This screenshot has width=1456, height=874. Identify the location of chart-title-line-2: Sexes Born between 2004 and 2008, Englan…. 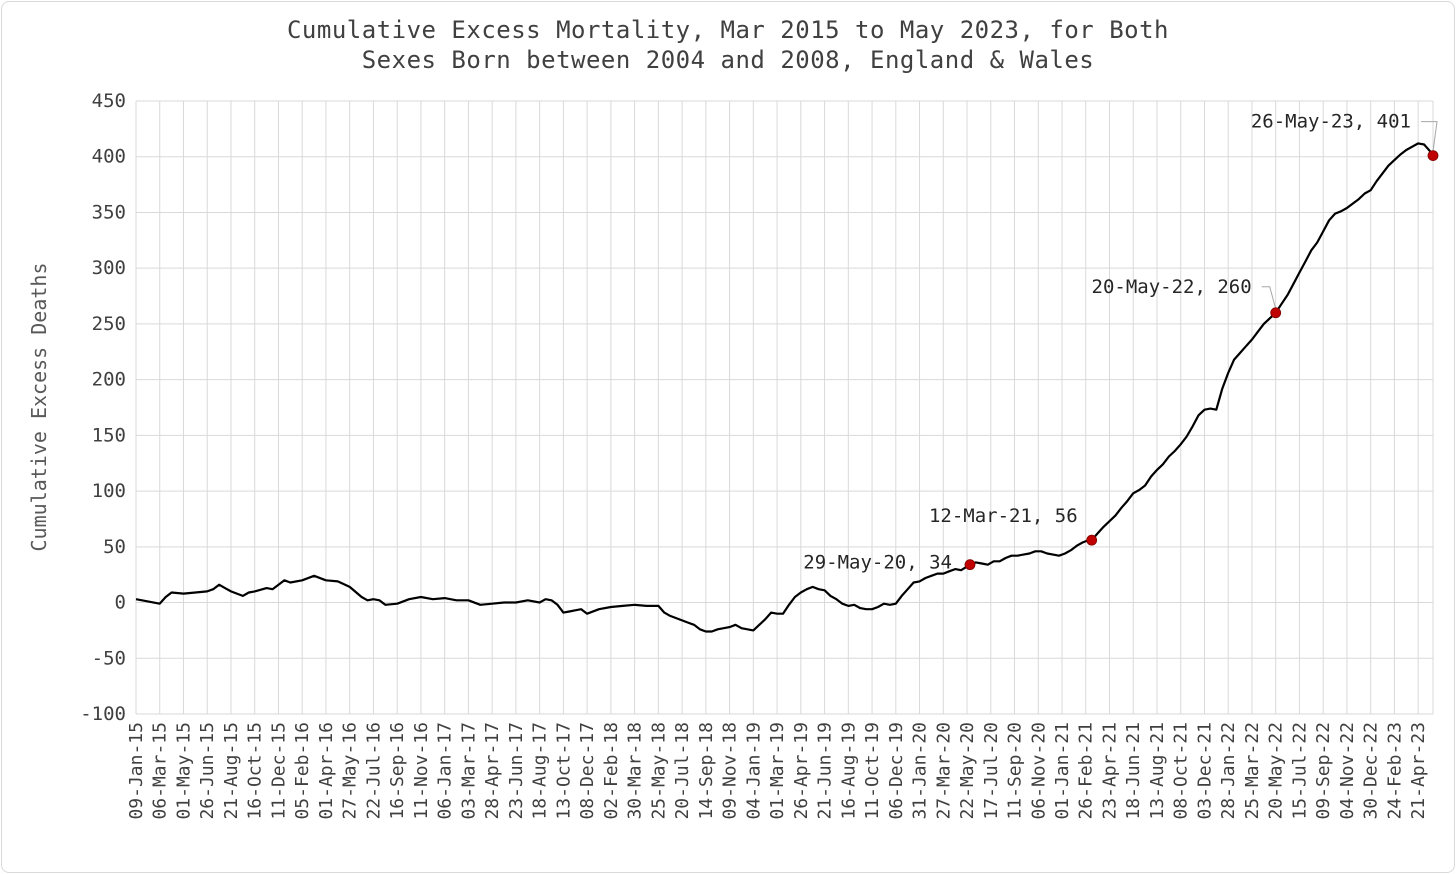
(728, 60).